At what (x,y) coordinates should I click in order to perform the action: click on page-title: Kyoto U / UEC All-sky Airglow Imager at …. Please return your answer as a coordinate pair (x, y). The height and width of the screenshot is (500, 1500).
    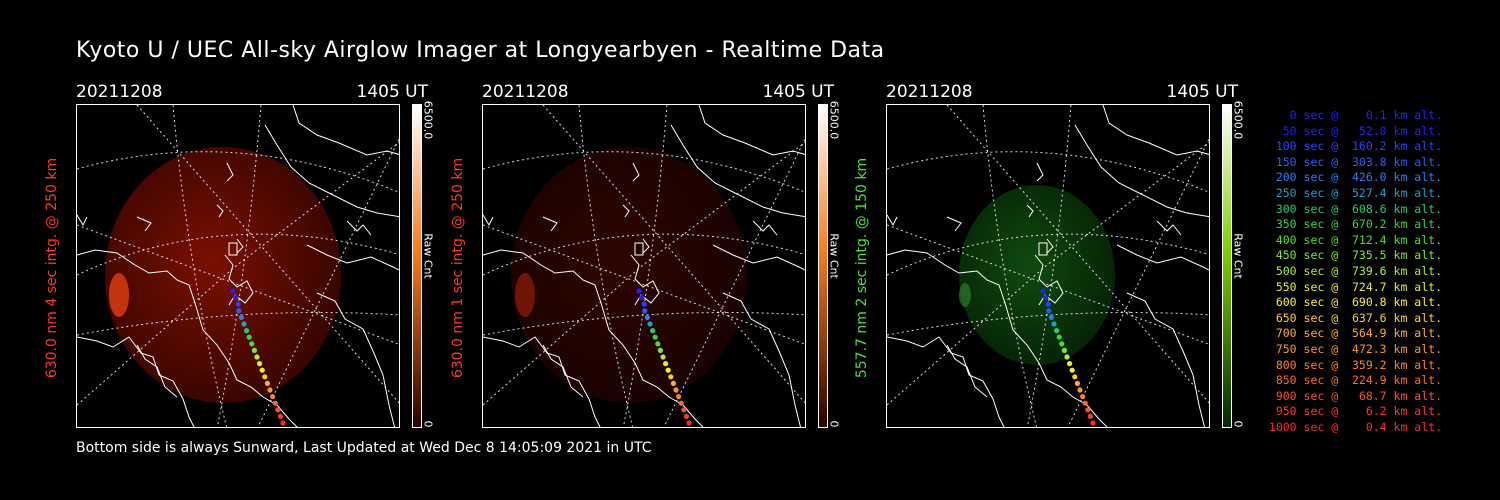
    Looking at the image, I should click on (480, 50).